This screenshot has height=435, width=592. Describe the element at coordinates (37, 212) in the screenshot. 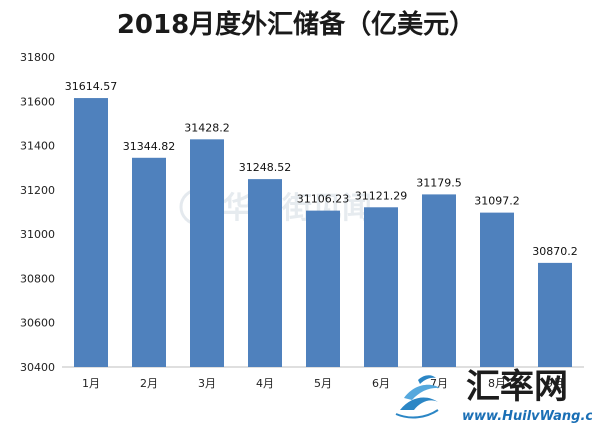

I see `y-axis: 30400 30600 30800 31000 31200 31400 31600 31800` at that location.